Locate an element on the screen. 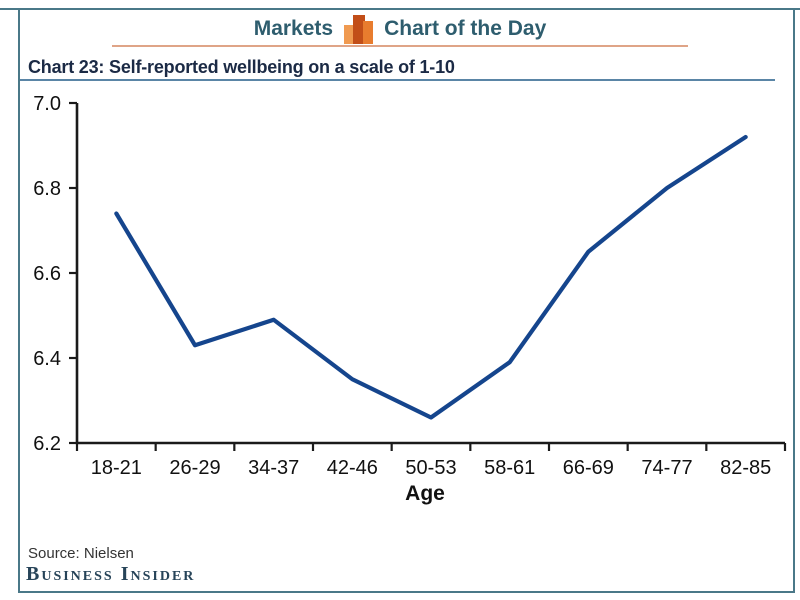 This screenshot has width=800, height=600. chart-title-underline is located at coordinates (397, 80).